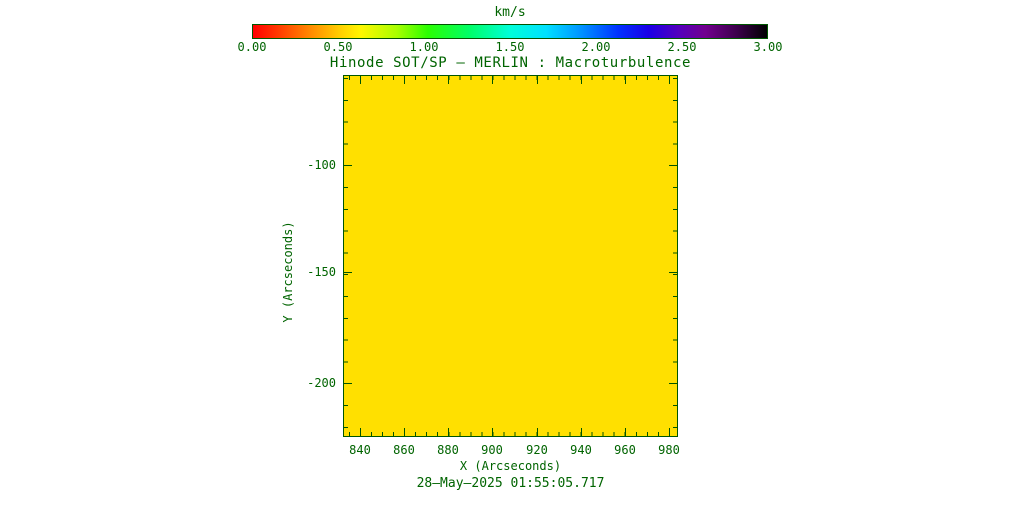 The width and height of the screenshot is (1021, 512). Describe the element at coordinates (424, 47) in the screenshot. I see `colorbar-tick-label: 1.00` at that location.